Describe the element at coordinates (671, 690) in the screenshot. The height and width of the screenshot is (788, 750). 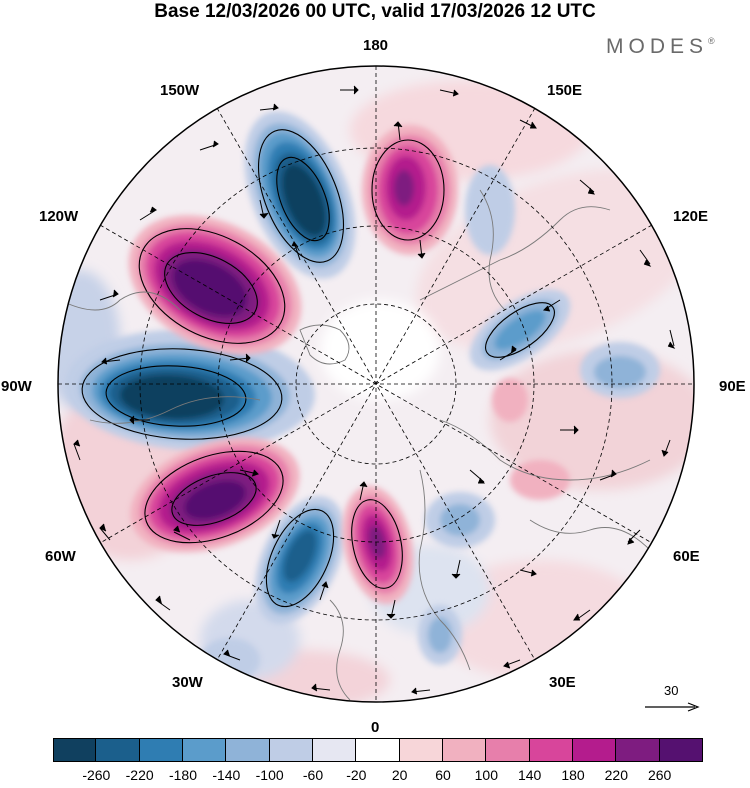
I see `reference-vector-label: 30` at that location.